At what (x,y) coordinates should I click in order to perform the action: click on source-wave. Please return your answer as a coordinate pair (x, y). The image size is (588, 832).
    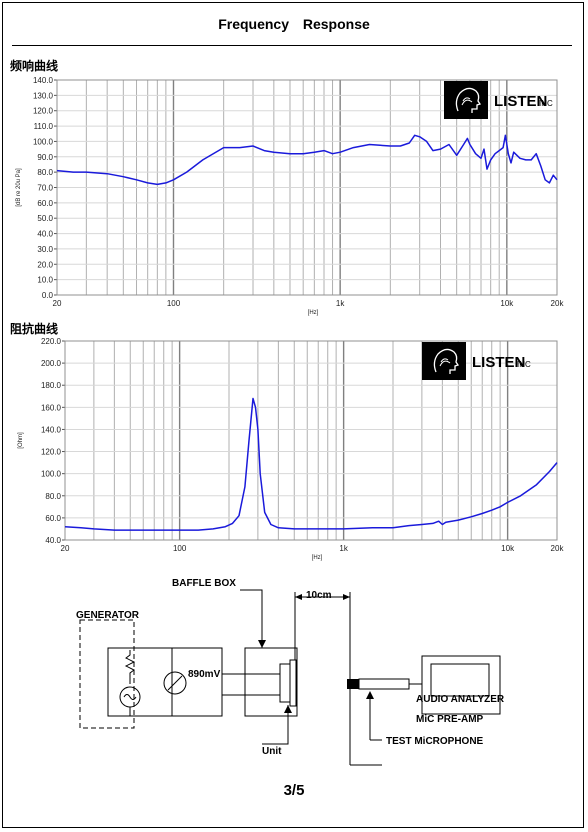
    Looking at the image, I should click on (130, 697).